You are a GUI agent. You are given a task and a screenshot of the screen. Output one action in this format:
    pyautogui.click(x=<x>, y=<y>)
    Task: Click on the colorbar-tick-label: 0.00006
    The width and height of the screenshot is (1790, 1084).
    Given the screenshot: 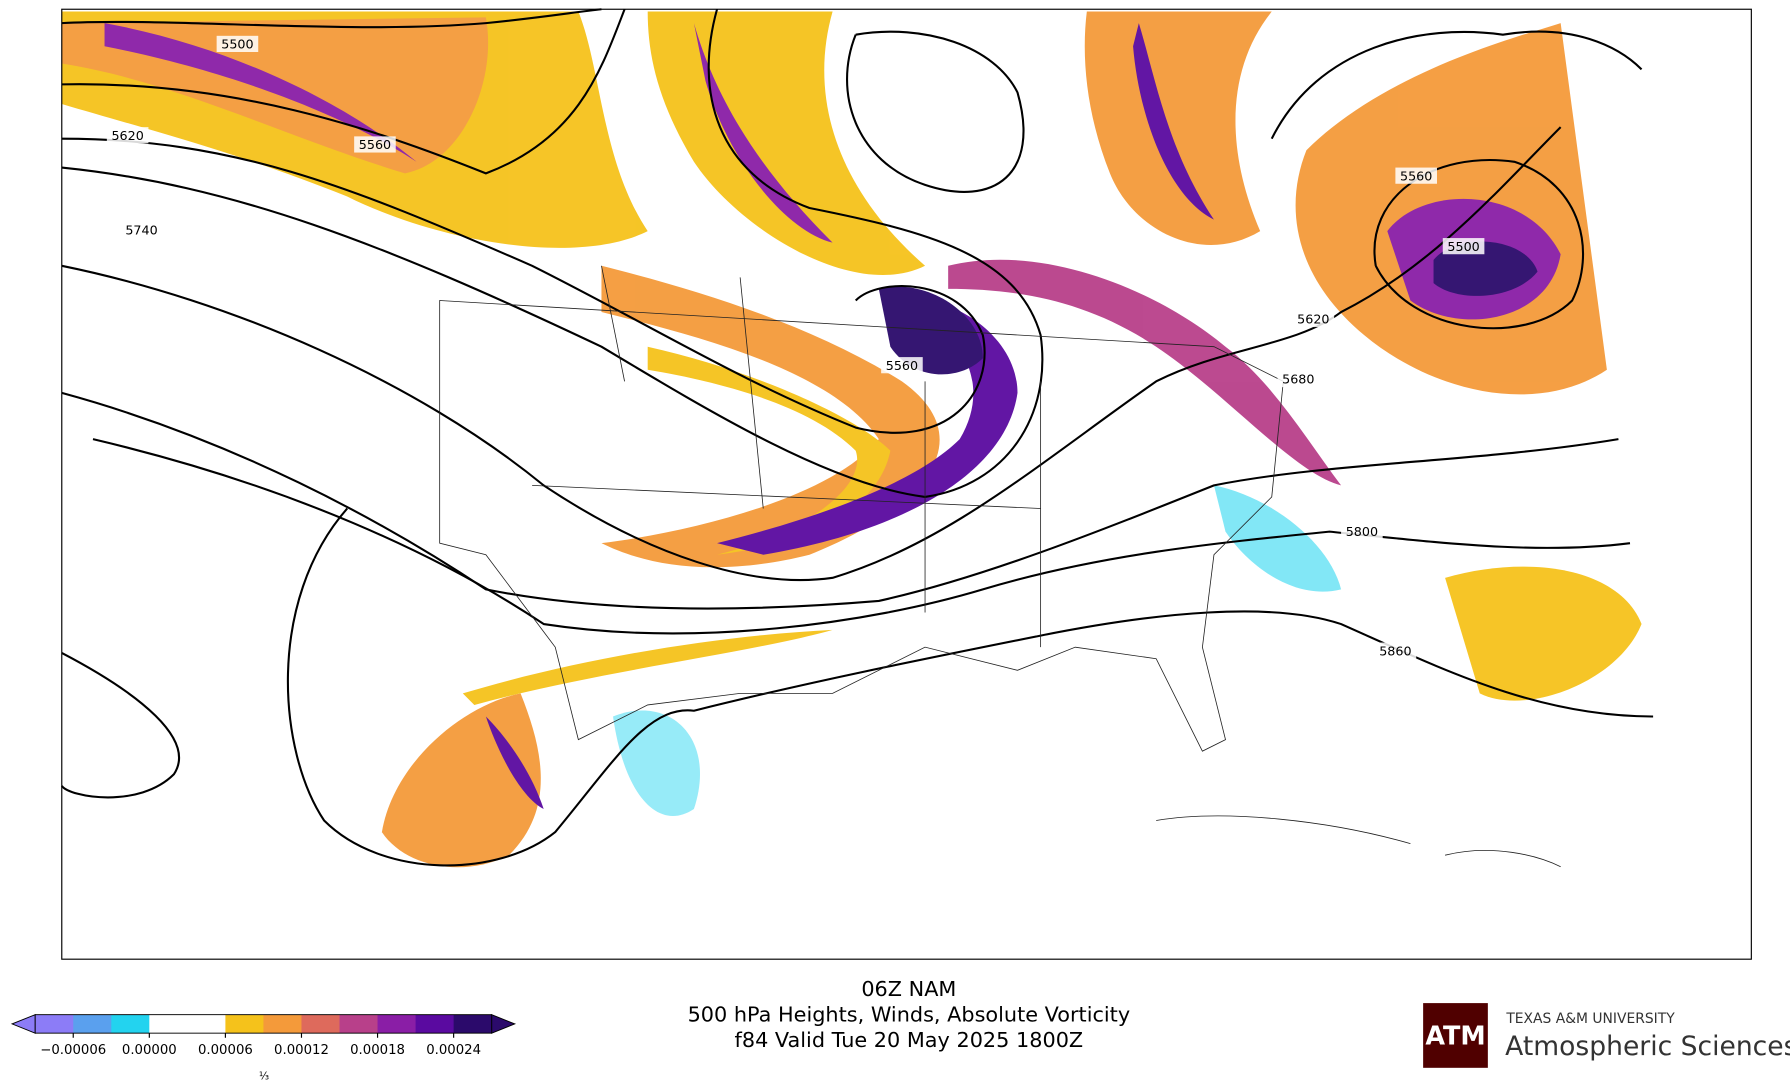 What is the action you would take?
    pyautogui.click(x=225, y=1050)
    